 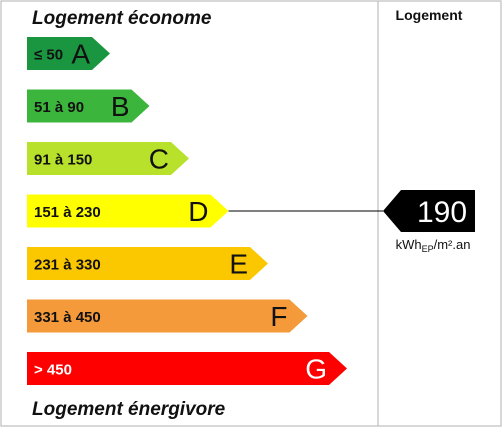 I want to click on class-range-e: 231 à 330, so click(x=67, y=265).